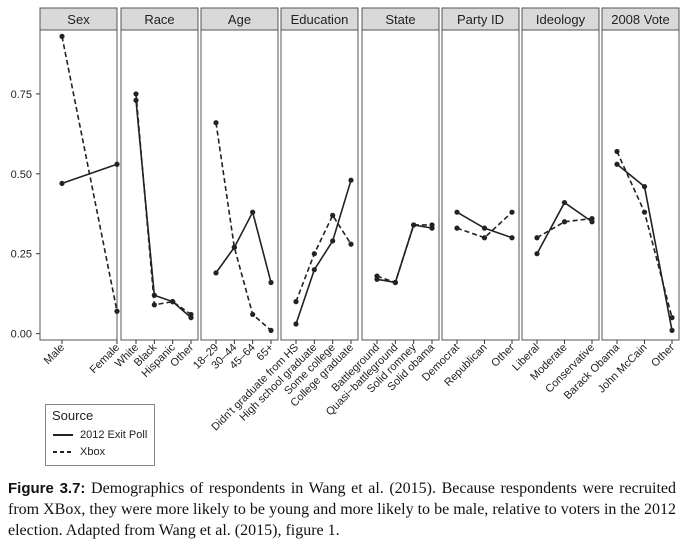  Describe the element at coordinates (93, 452) in the screenshot. I see `legend-label-xbox: Xbox` at that location.